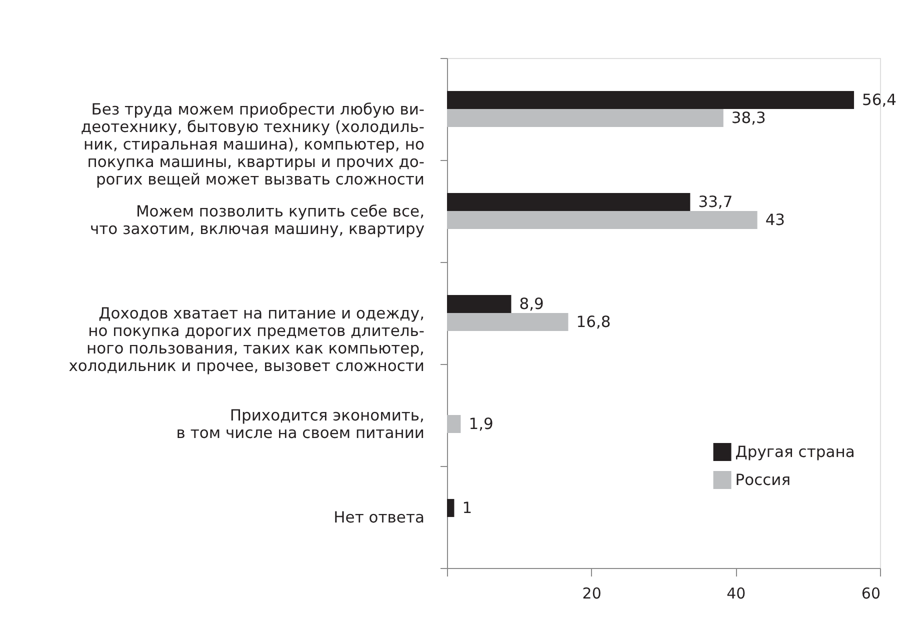  Describe the element at coordinates (252, 144) in the screenshot. I see `y-tick-label: Без труда можем приобрести любую ви- деотехнику, бытовую технику (холодиль- ник, стиральная машина), компьютер, но покупка машины, квартиры и прочих до- рогих вещей может вызвать сложности` at that location.